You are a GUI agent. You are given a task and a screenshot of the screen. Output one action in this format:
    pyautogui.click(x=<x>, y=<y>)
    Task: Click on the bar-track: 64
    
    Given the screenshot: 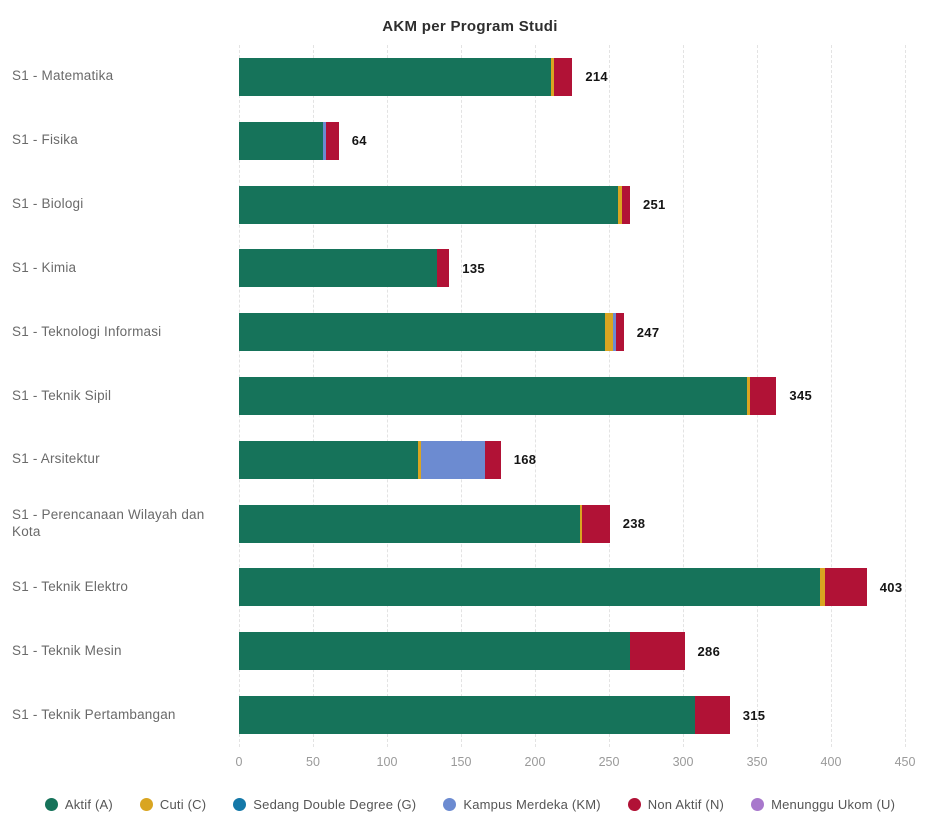 What is the action you would take?
    pyautogui.click(x=589, y=141)
    